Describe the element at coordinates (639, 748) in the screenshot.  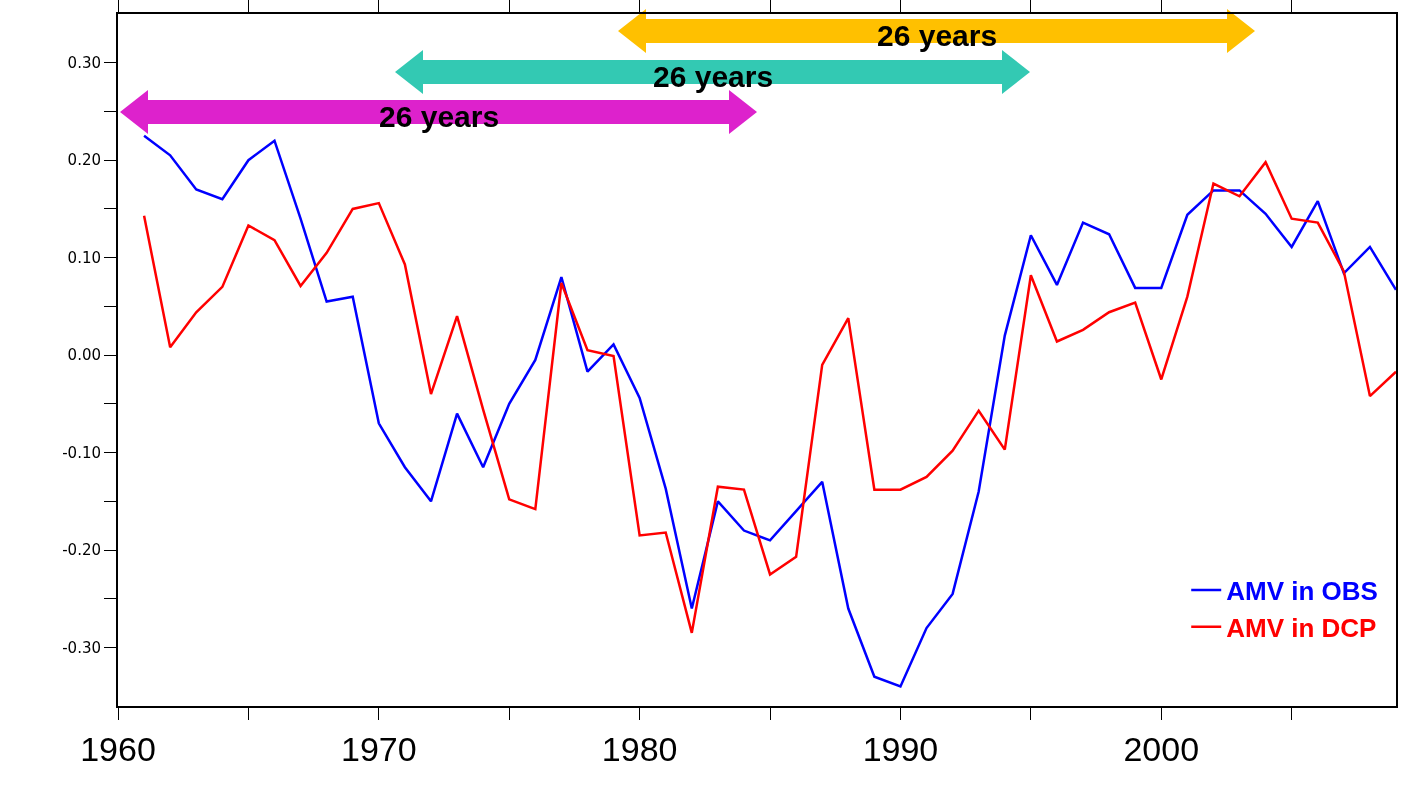
I see `x-tick-label: 1980` at that location.